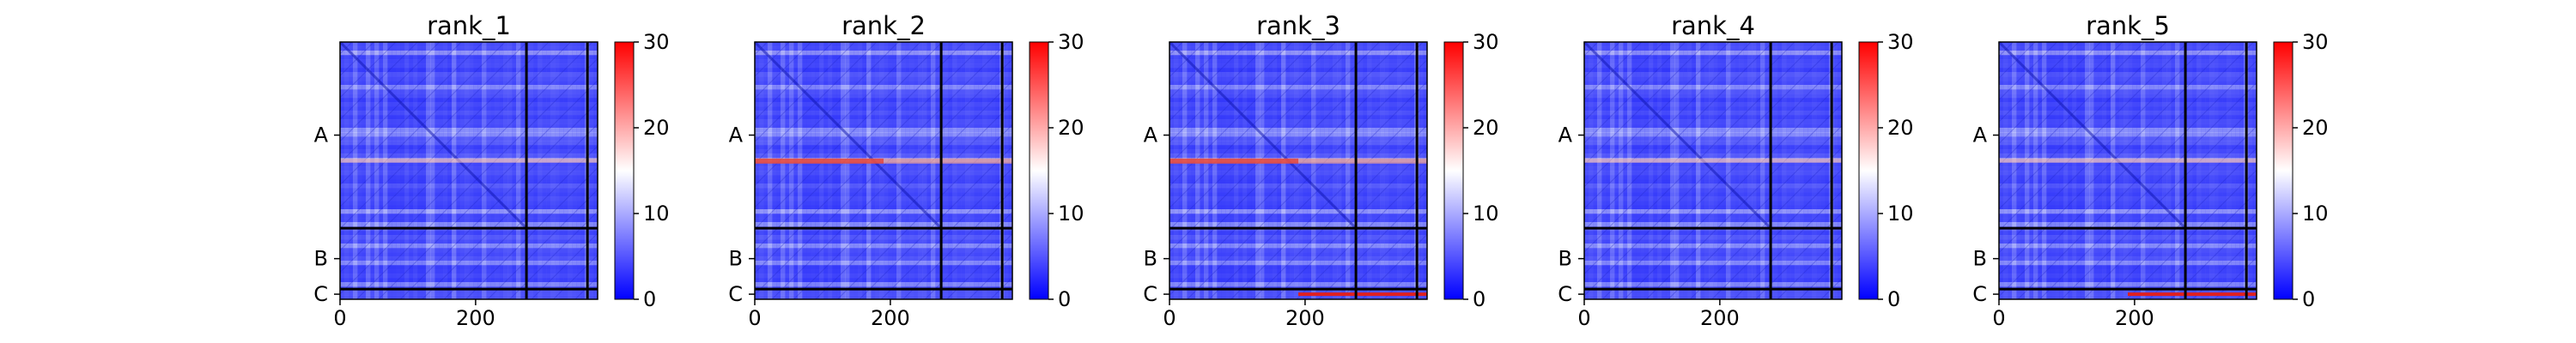  Describe the element at coordinates (469, 26) in the screenshot. I see `panel-title: rank_1` at that location.